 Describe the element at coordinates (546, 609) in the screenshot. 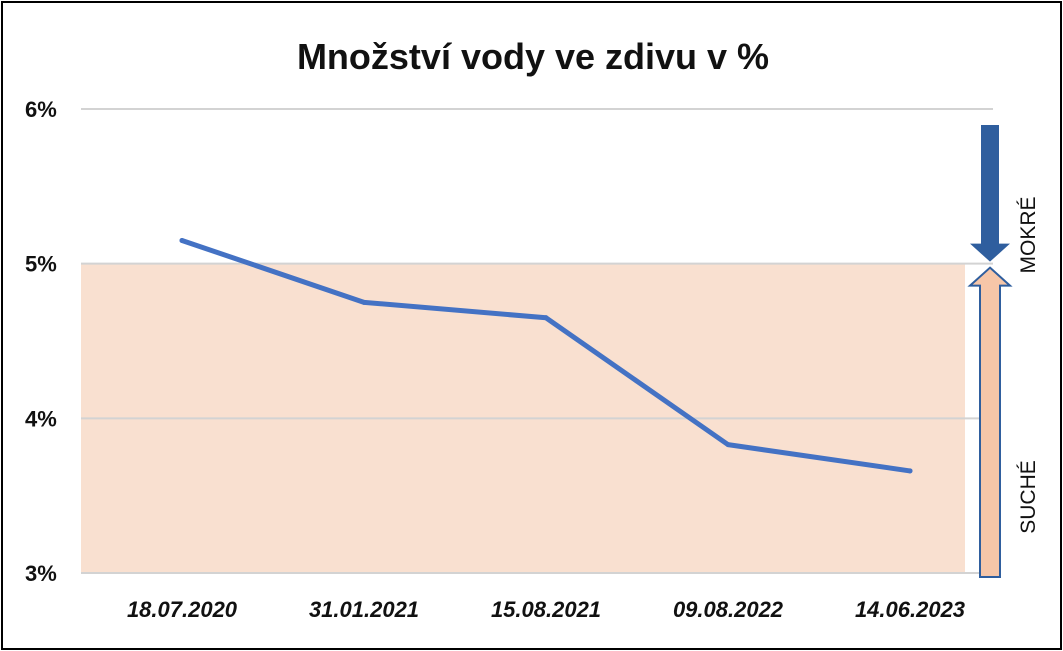

I see `x-tick-label: 15.08.2021` at that location.